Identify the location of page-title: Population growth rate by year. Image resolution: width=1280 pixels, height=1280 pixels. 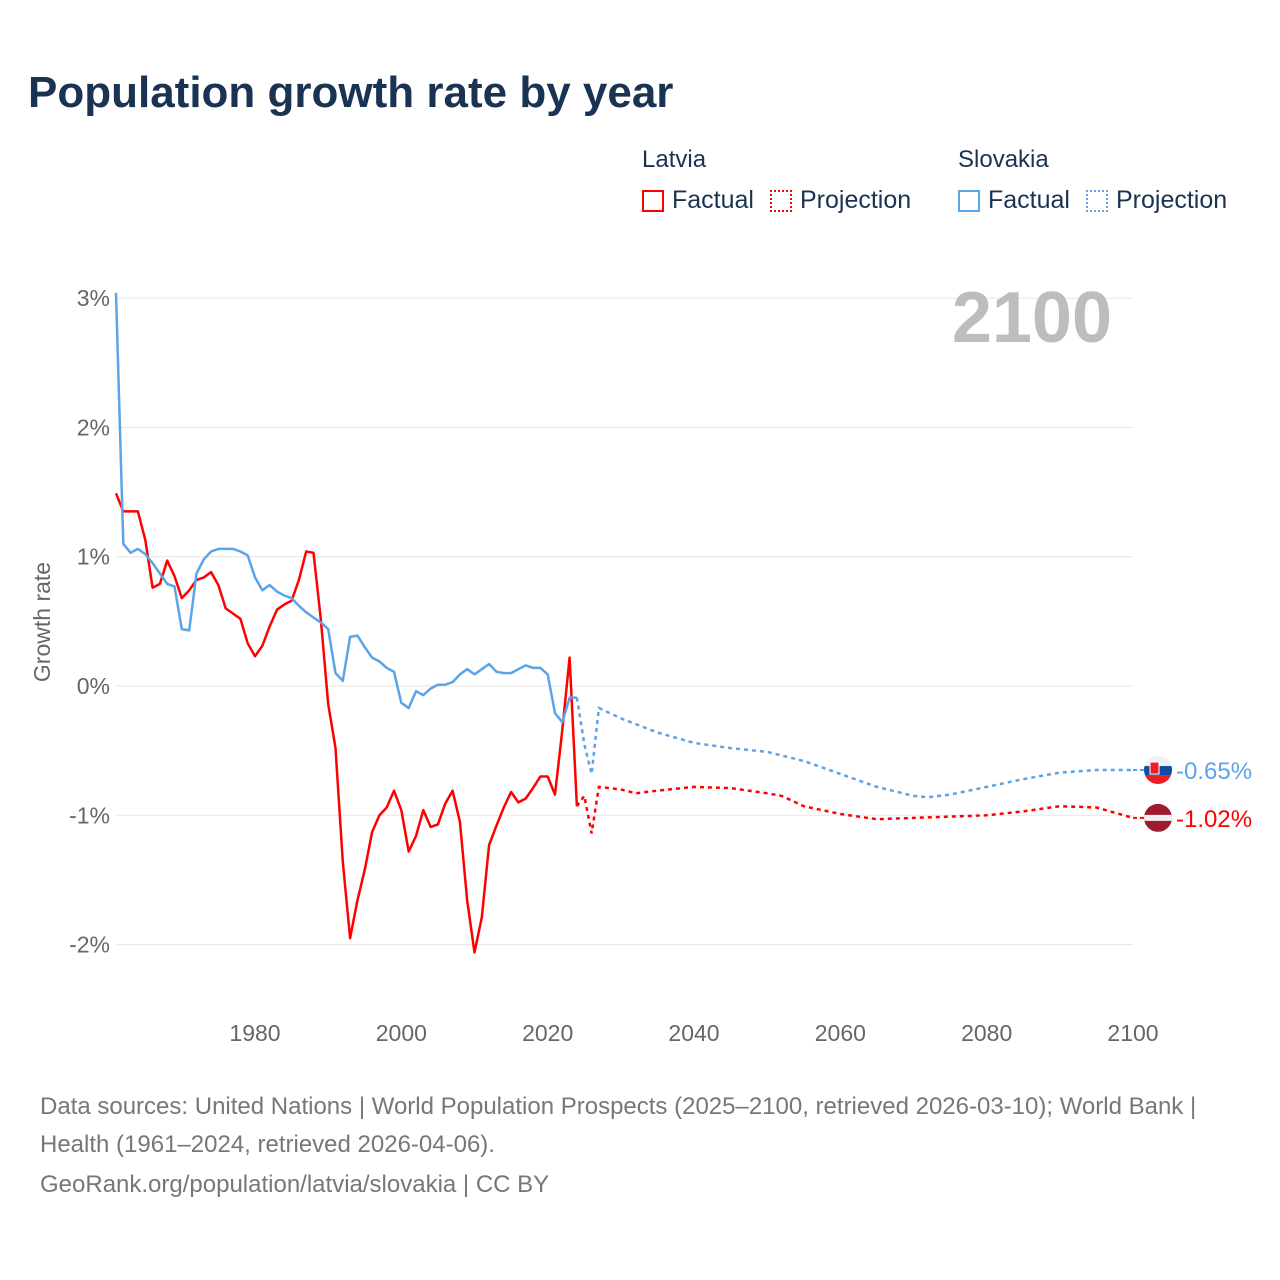
(351, 92).